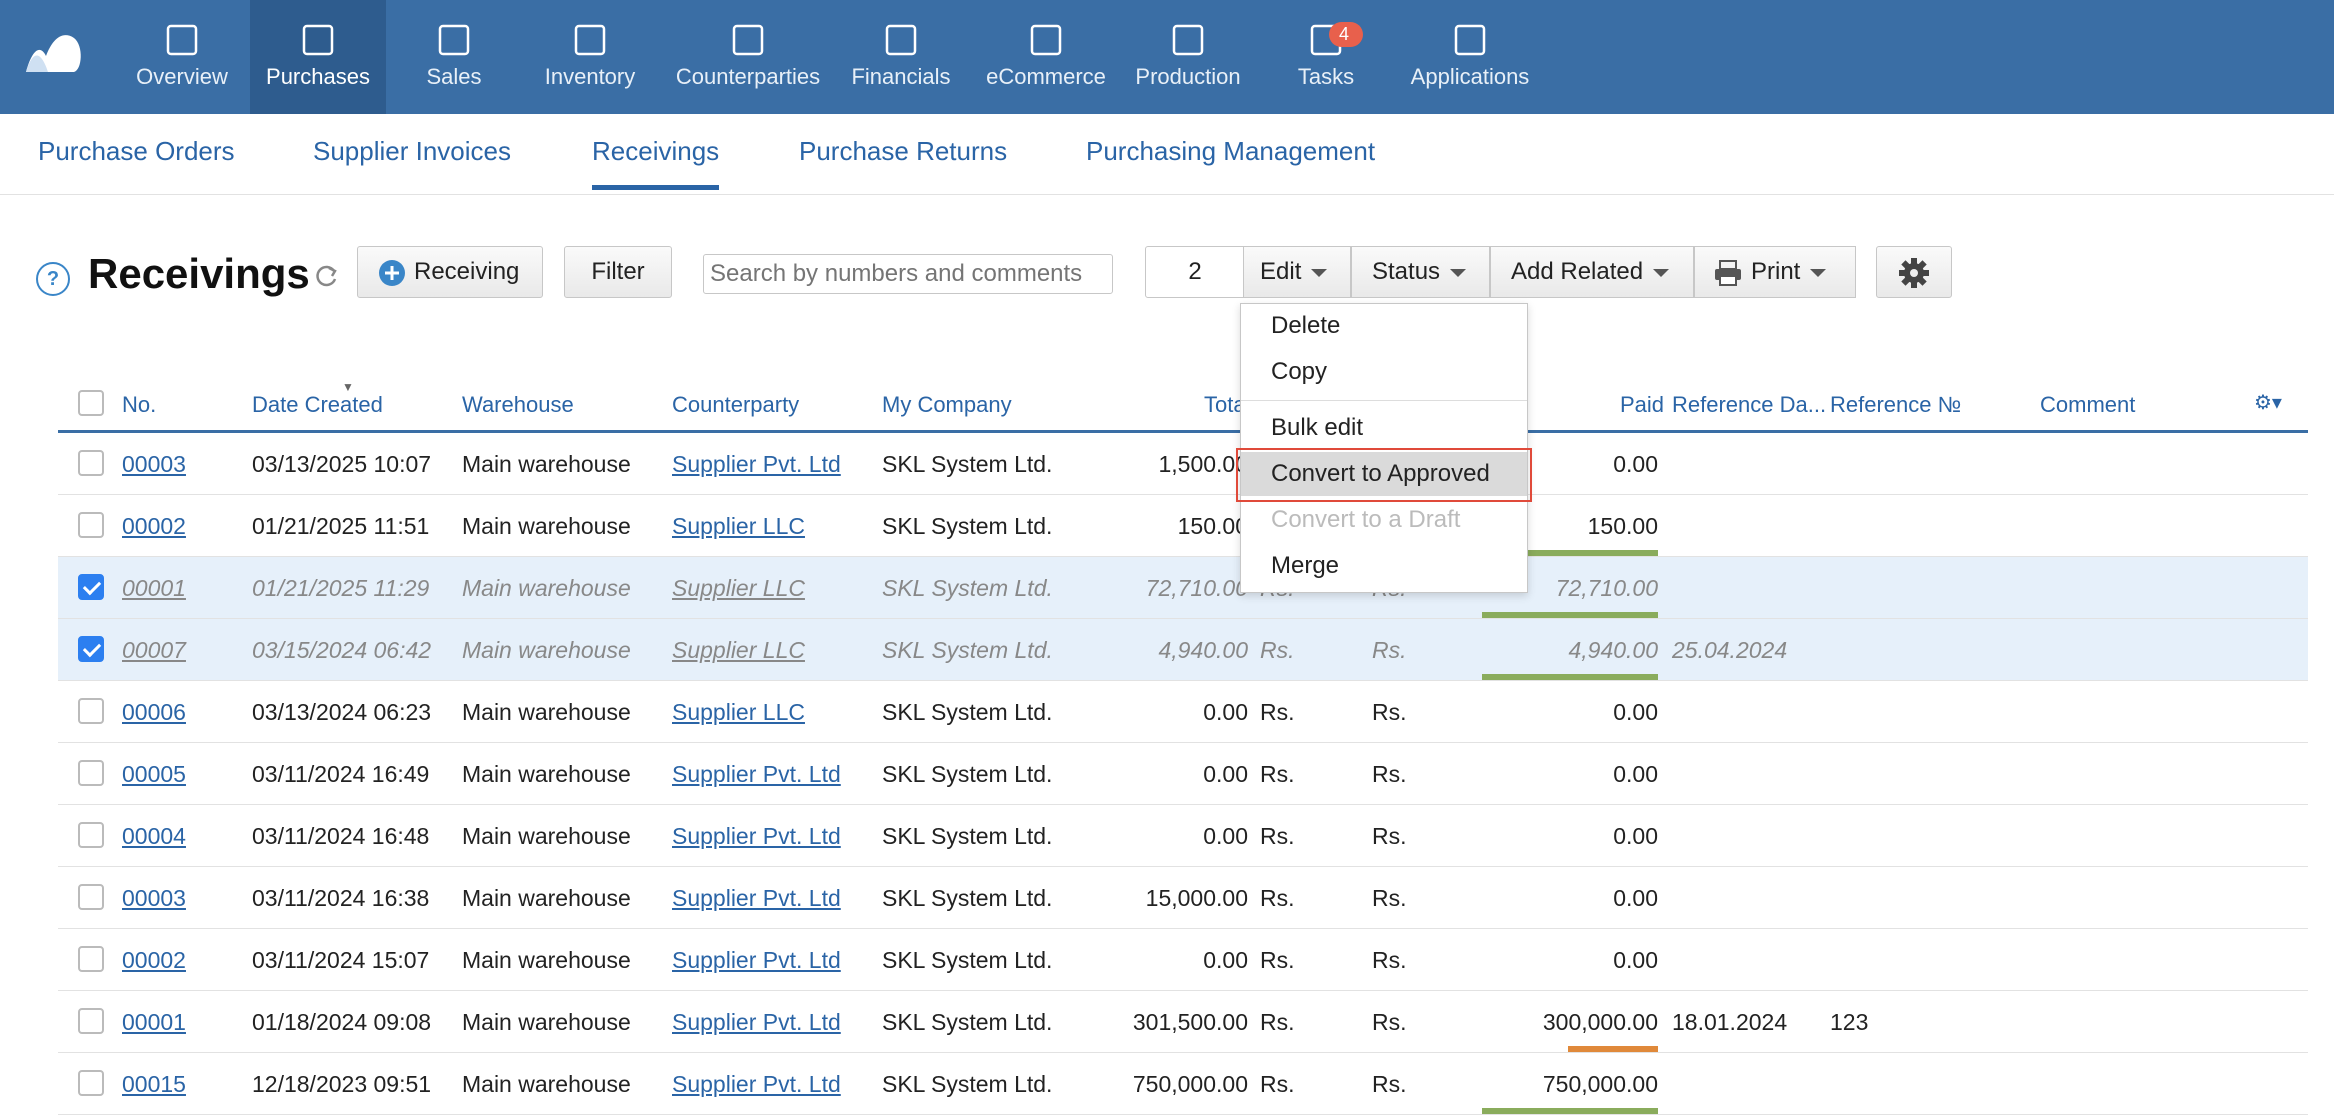  What do you see at coordinates (1305, 565) in the screenshot?
I see `menu-item-merge: Merge` at bounding box center [1305, 565].